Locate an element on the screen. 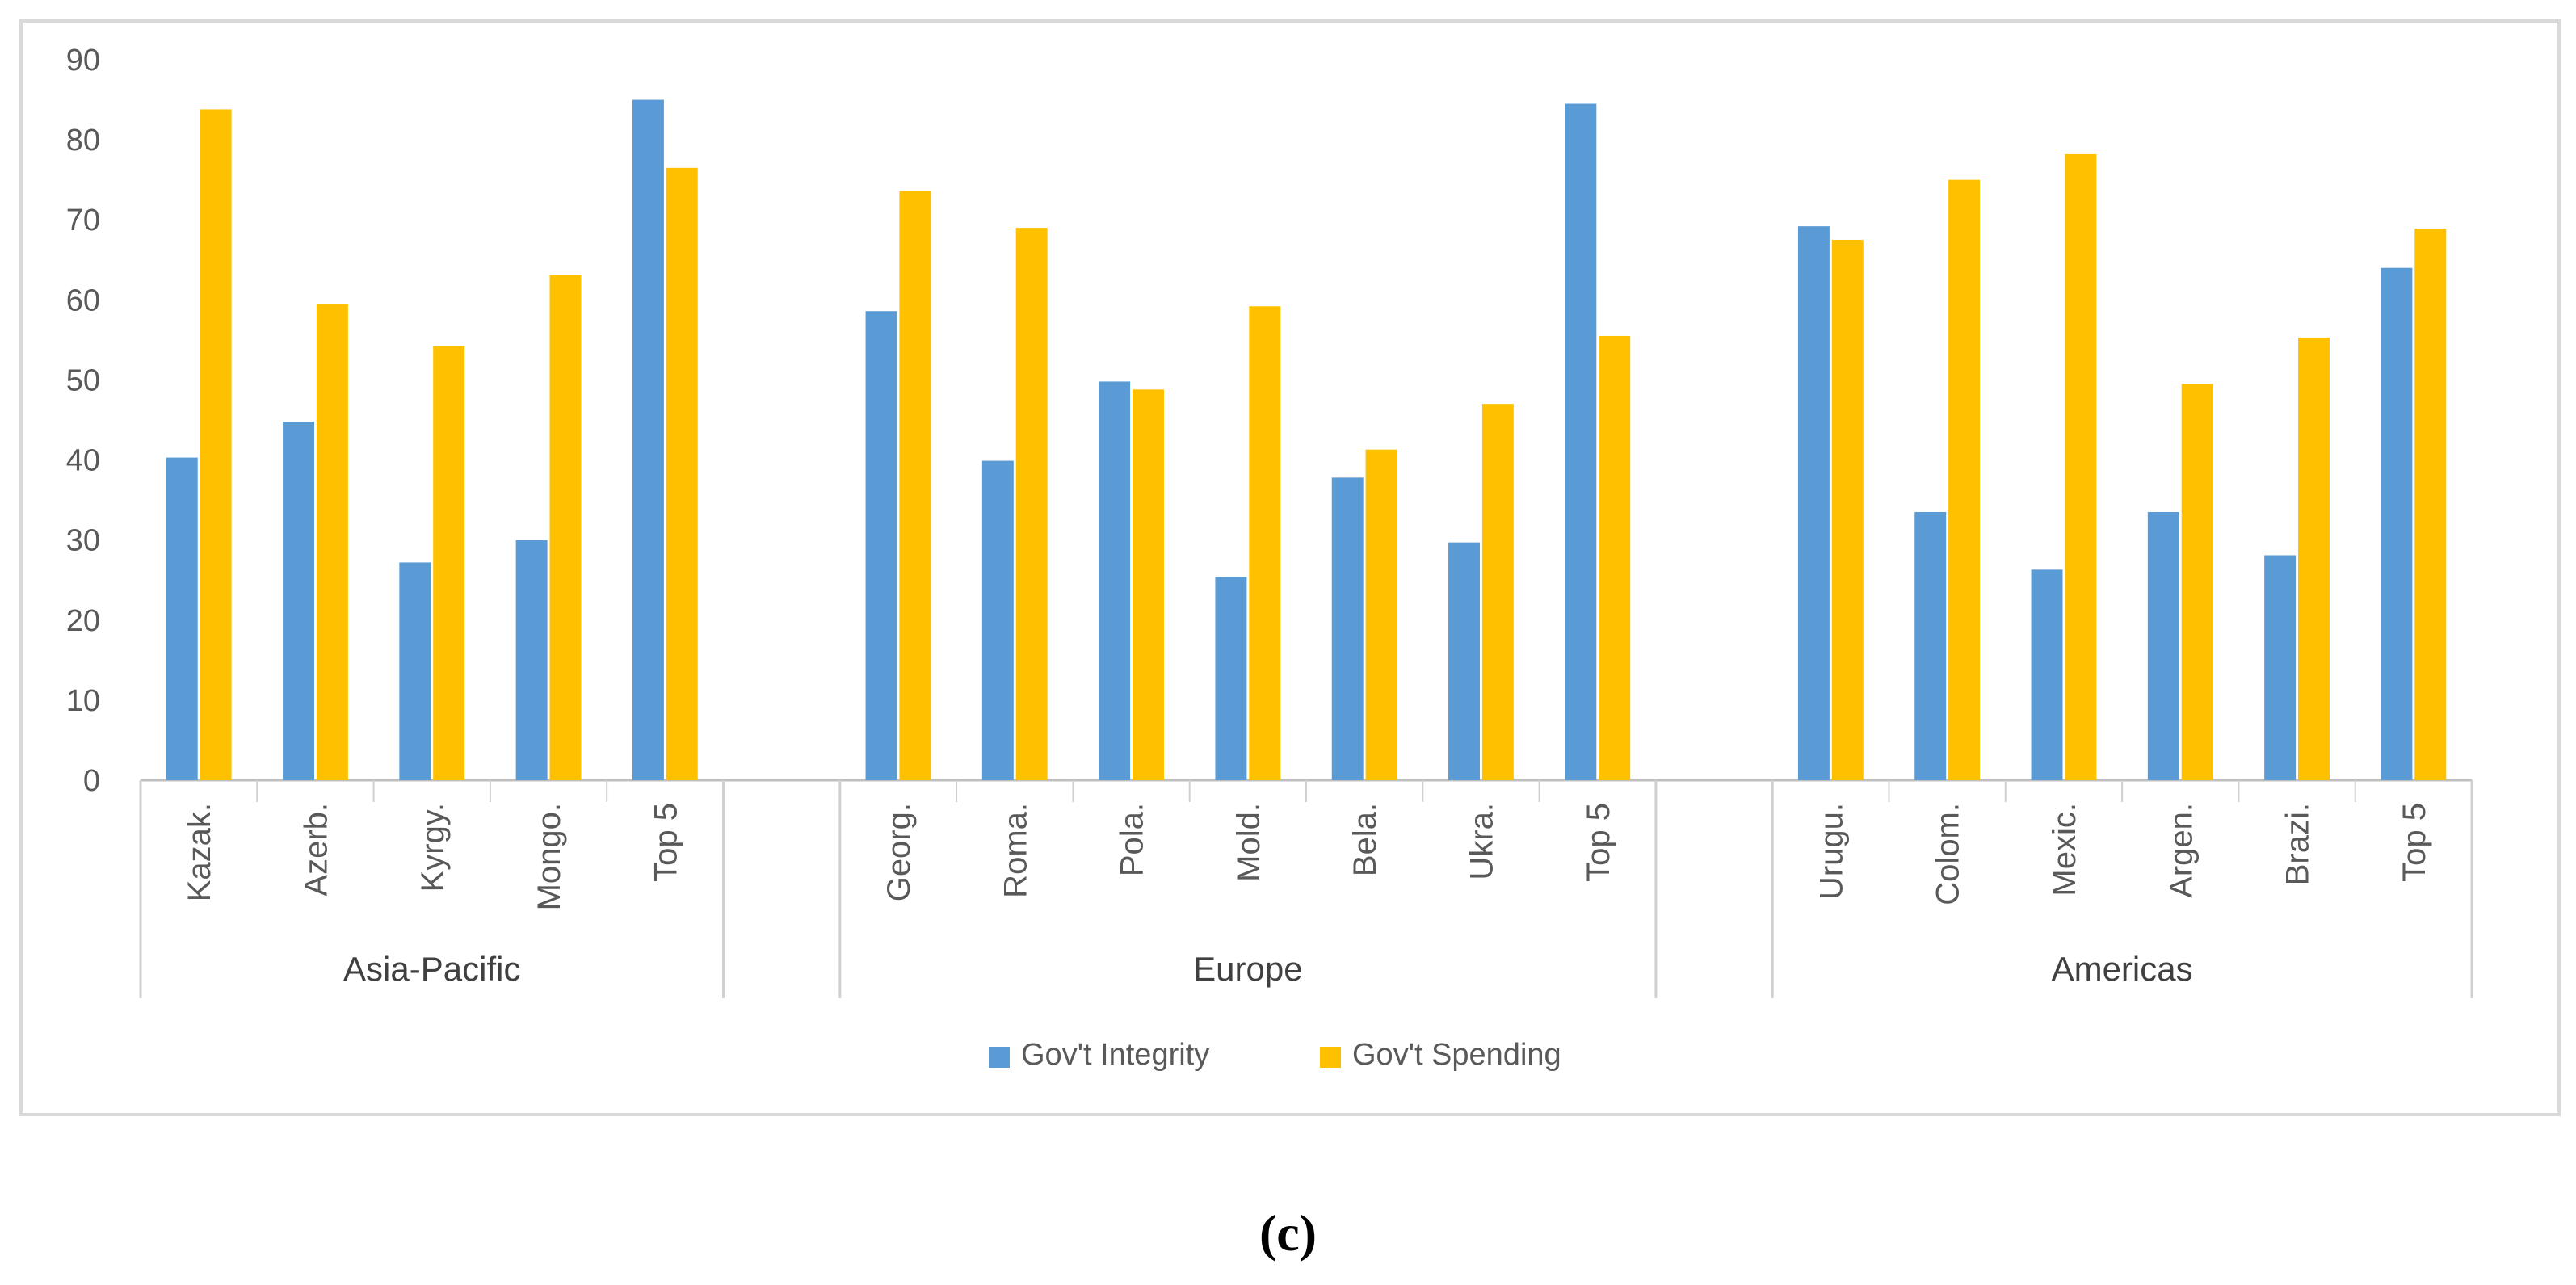 This screenshot has width=2576, height=1285. x-group-label: Europe is located at coordinates (1247, 969).